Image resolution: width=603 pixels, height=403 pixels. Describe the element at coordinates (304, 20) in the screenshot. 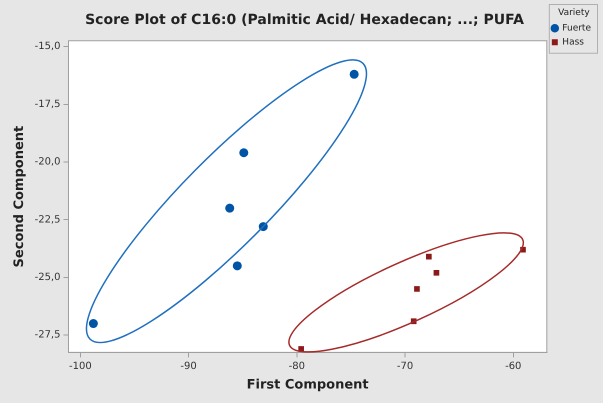

I see `chart-title: Score Plot of C16:0 (Palmitic Acid/ Hexadecan; ...; PUFA` at that location.